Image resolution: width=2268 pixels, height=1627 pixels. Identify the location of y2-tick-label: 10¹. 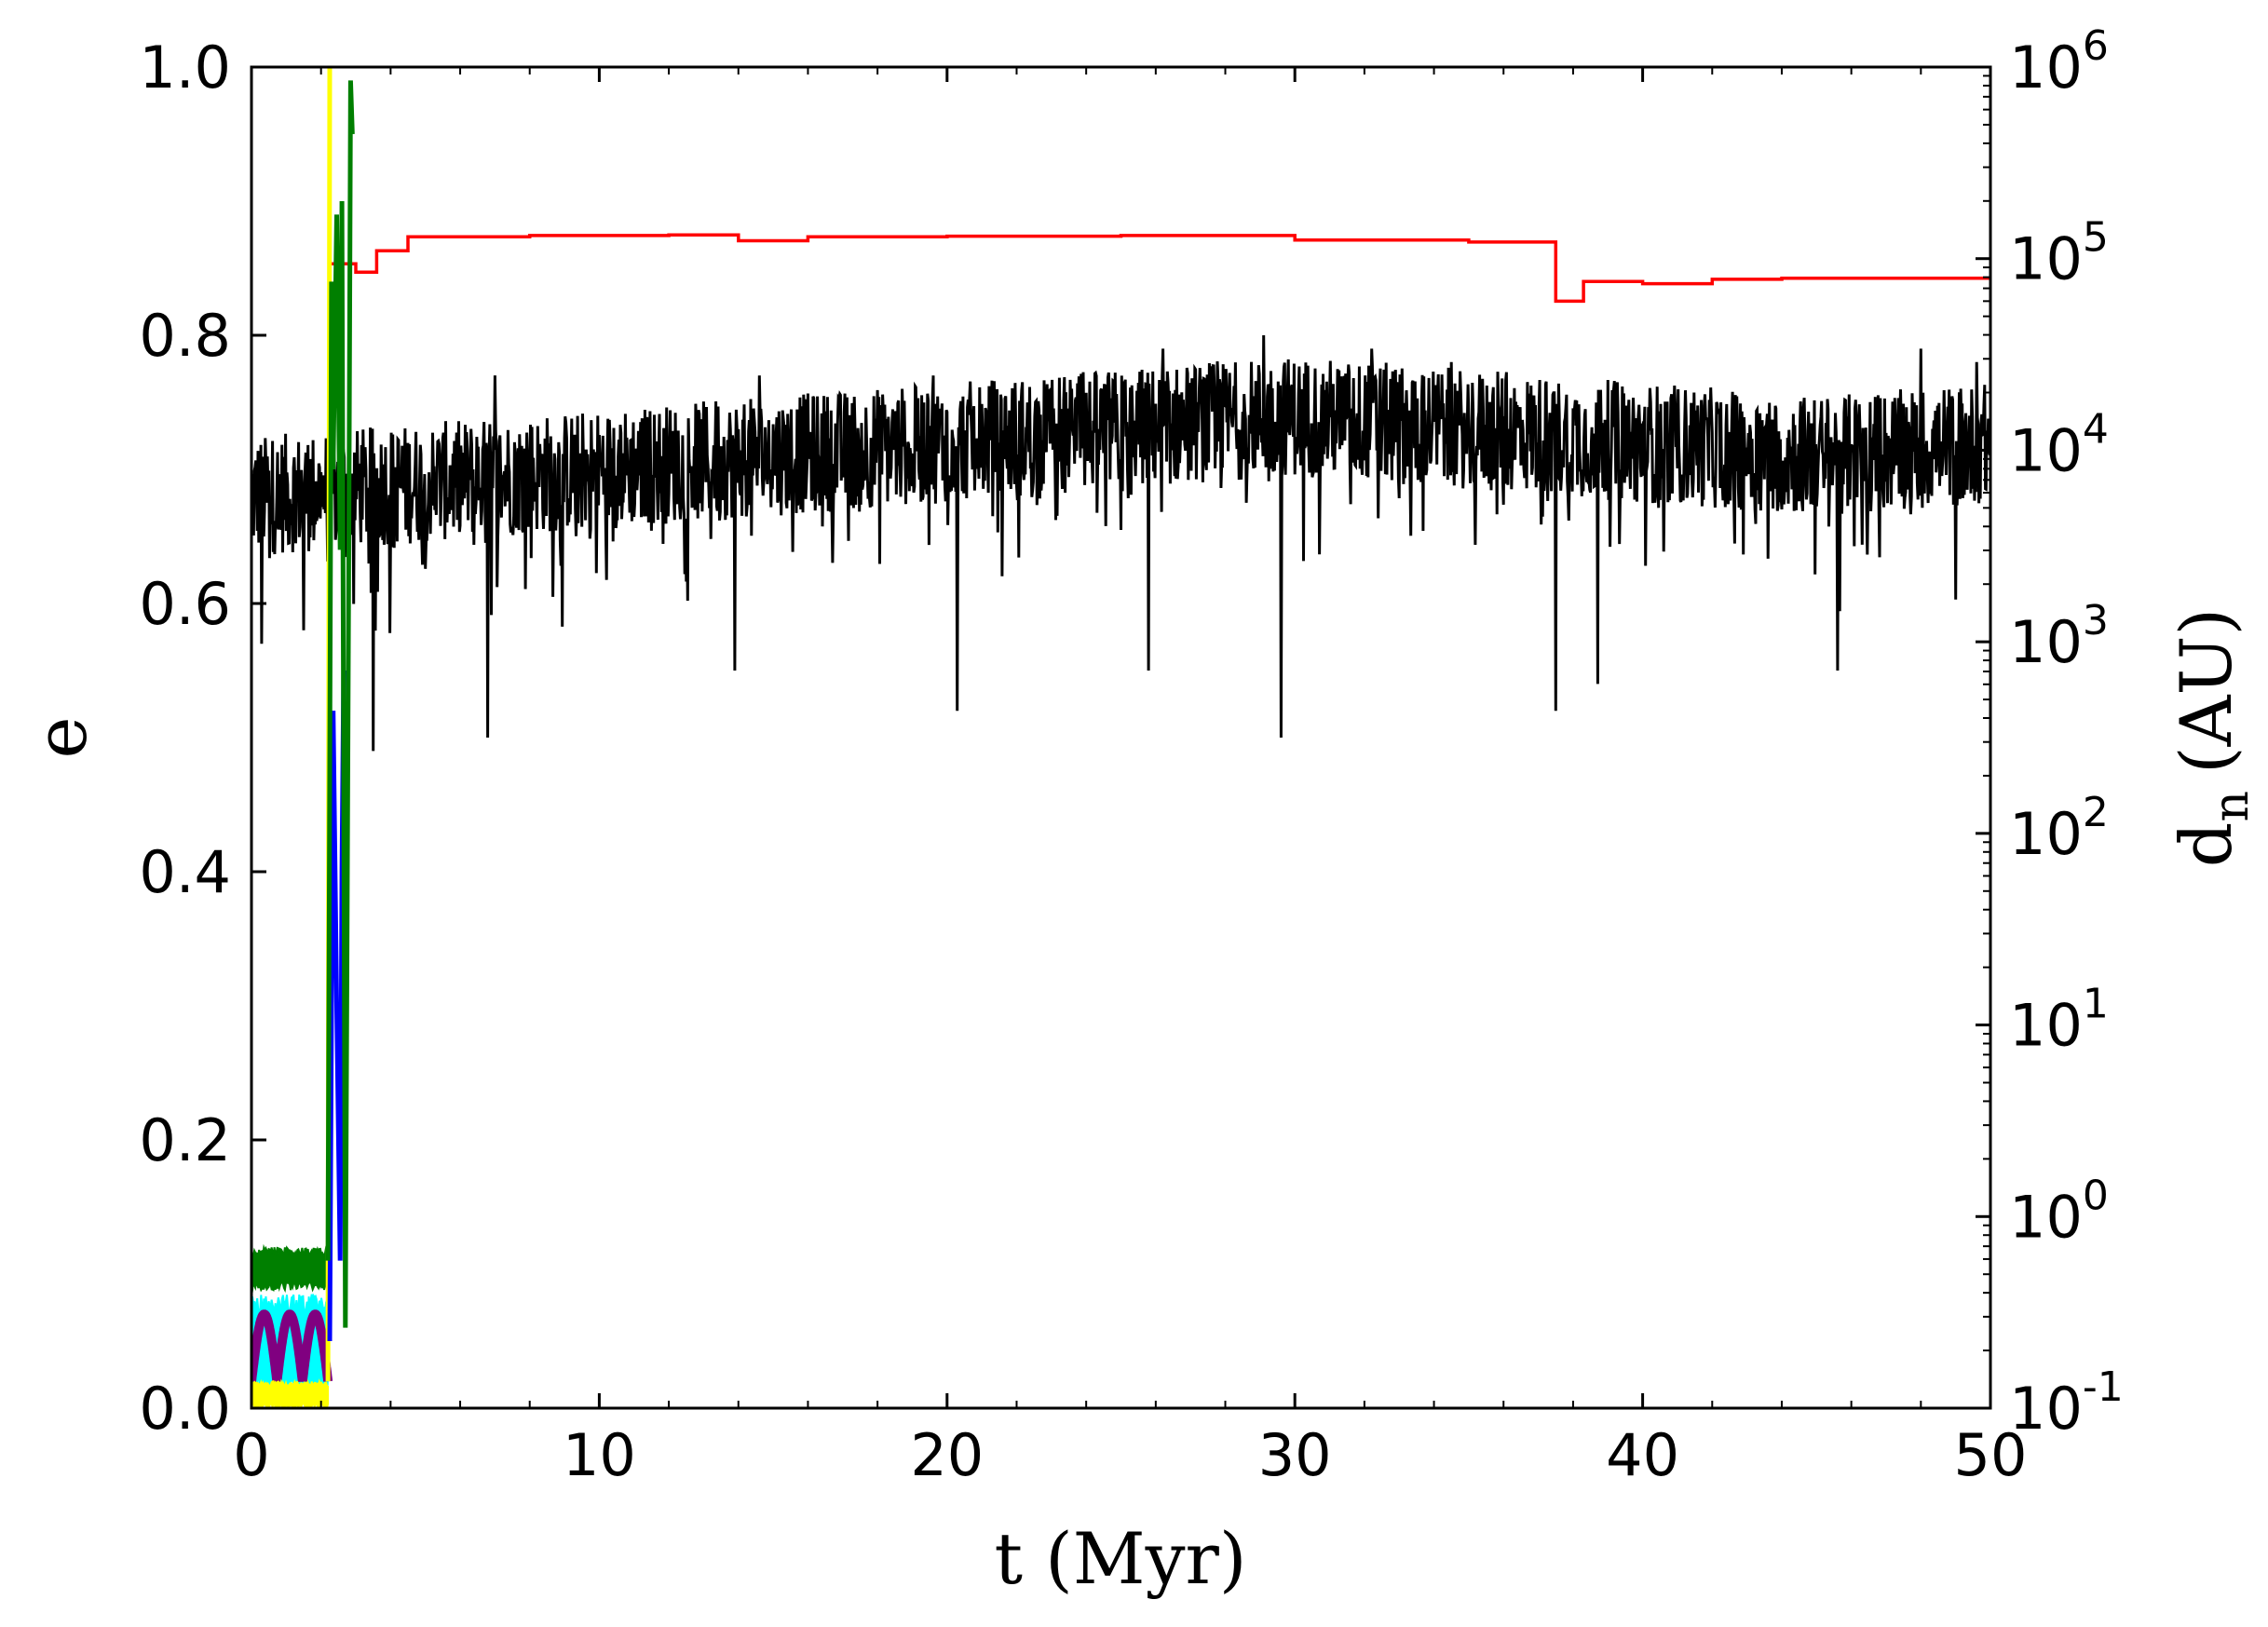
(2059, 1021).